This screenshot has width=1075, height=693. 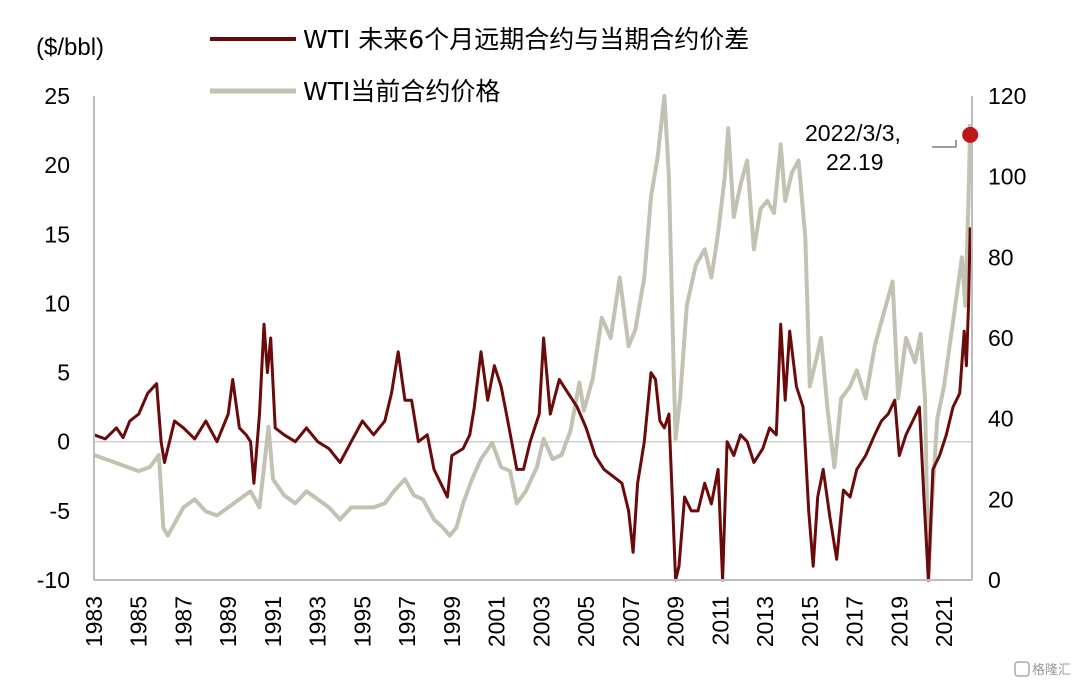 I want to click on y-right-ticks: 120 100 80 60 40 20 0, so click(x=1007, y=338).